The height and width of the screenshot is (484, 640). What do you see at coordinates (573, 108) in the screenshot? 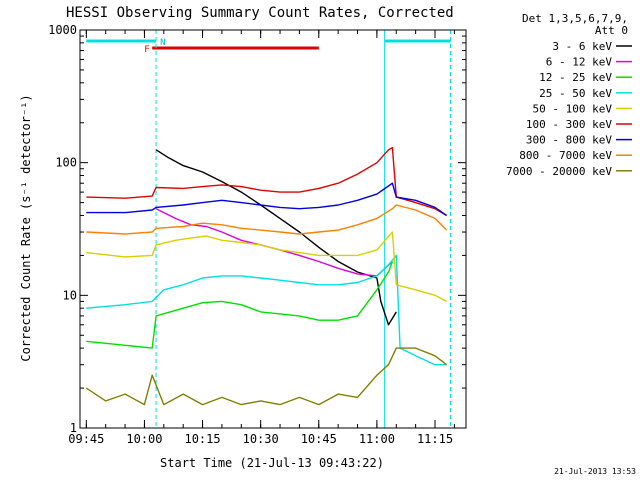
I see `legend-label: 50 - 100 keV` at bounding box center [573, 108].